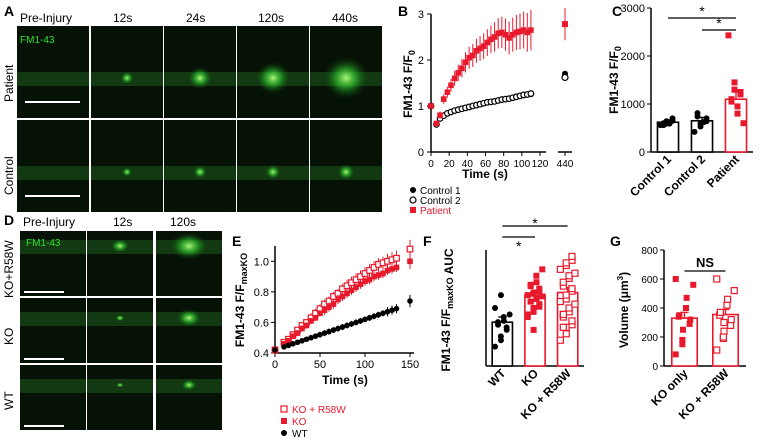 The height and width of the screenshot is (445, 763). I want to click on micrograph-d-r2c0-band, so click(53, 386).